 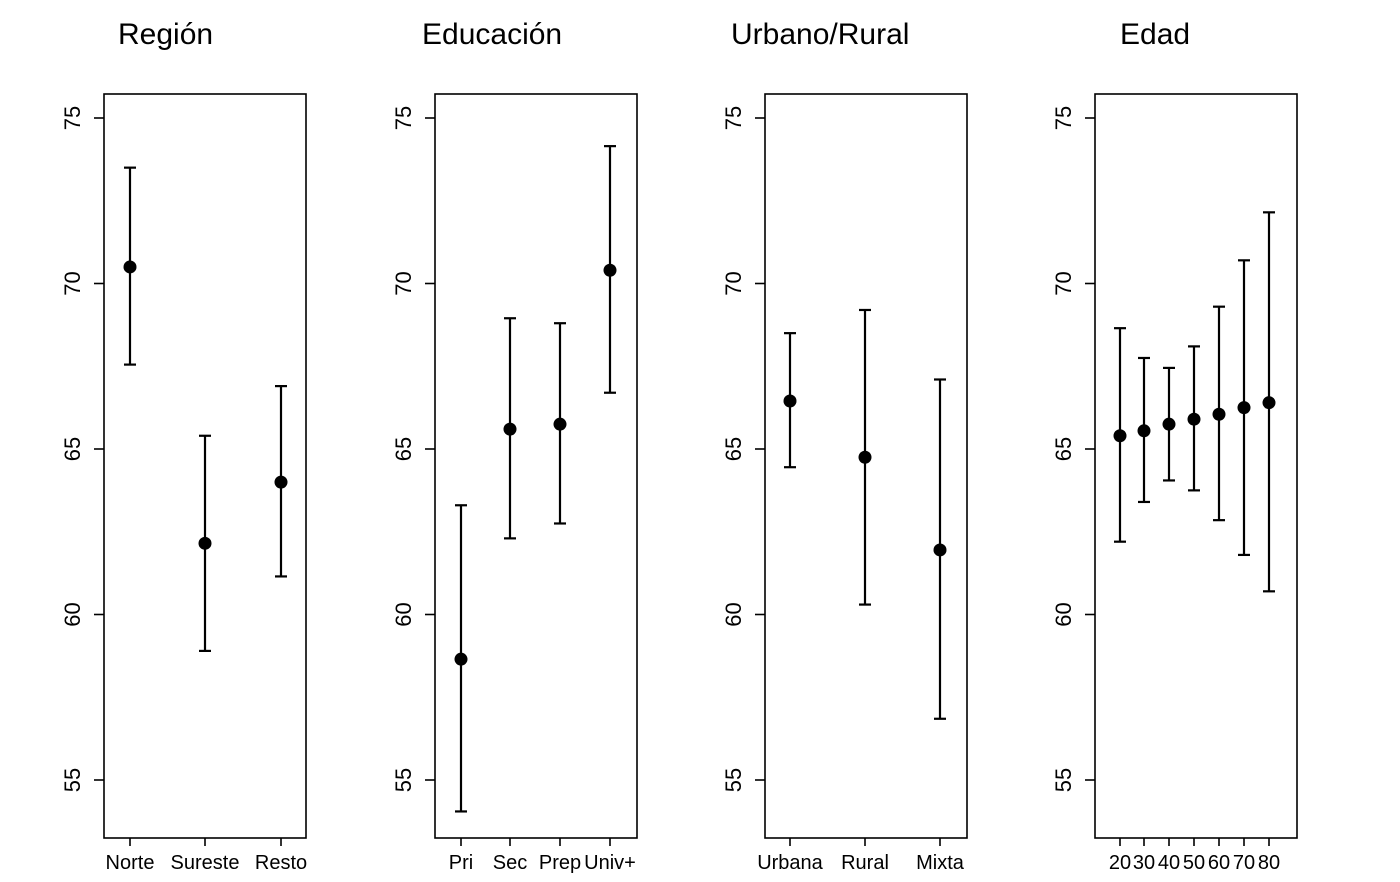 I want to click on x-tick-label: 80, so click(x=1269, y=863).